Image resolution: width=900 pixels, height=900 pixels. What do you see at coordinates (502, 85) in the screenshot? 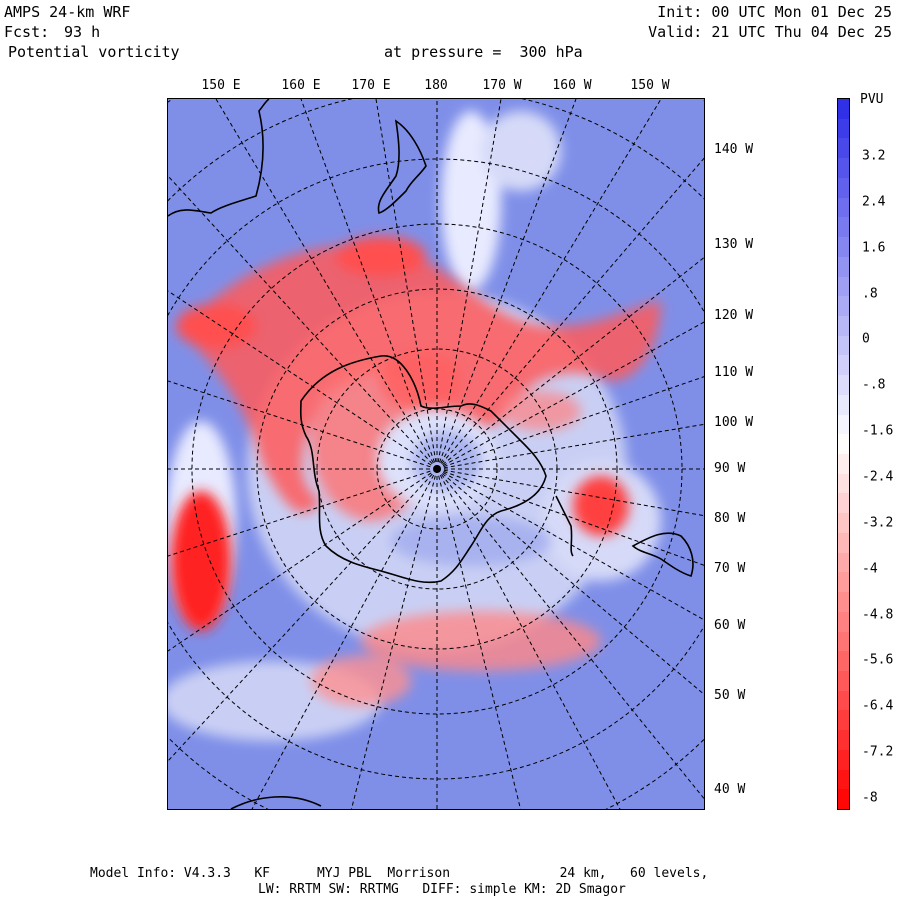
I see `lon-label-top: 170 W` at bounding box center [502, 85].